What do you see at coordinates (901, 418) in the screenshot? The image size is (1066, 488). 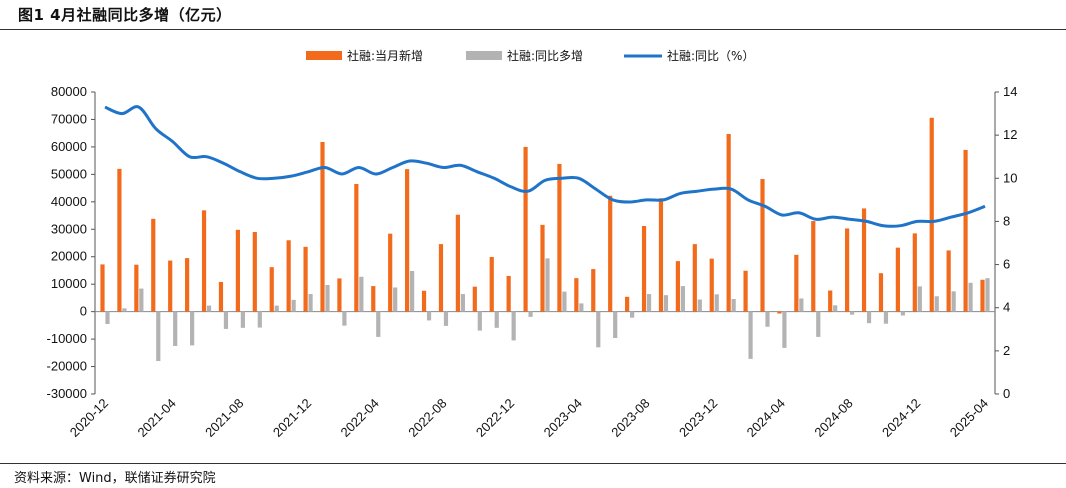 I see `x-tick-label: 2024-12` at bounding box center [901, 418].